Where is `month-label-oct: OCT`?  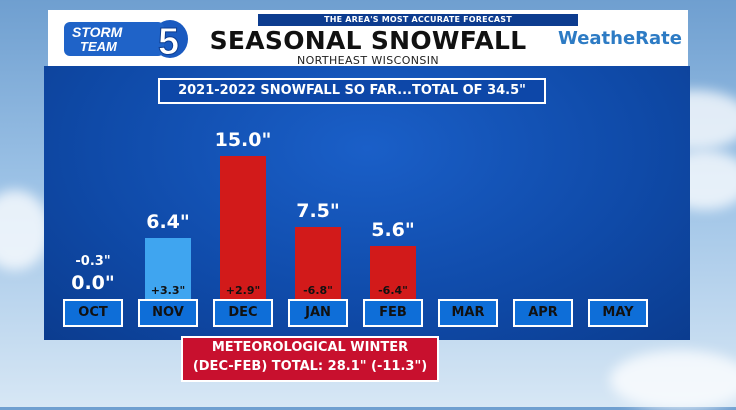 month-label-oct: OCT is located at coordinates (93, 313).